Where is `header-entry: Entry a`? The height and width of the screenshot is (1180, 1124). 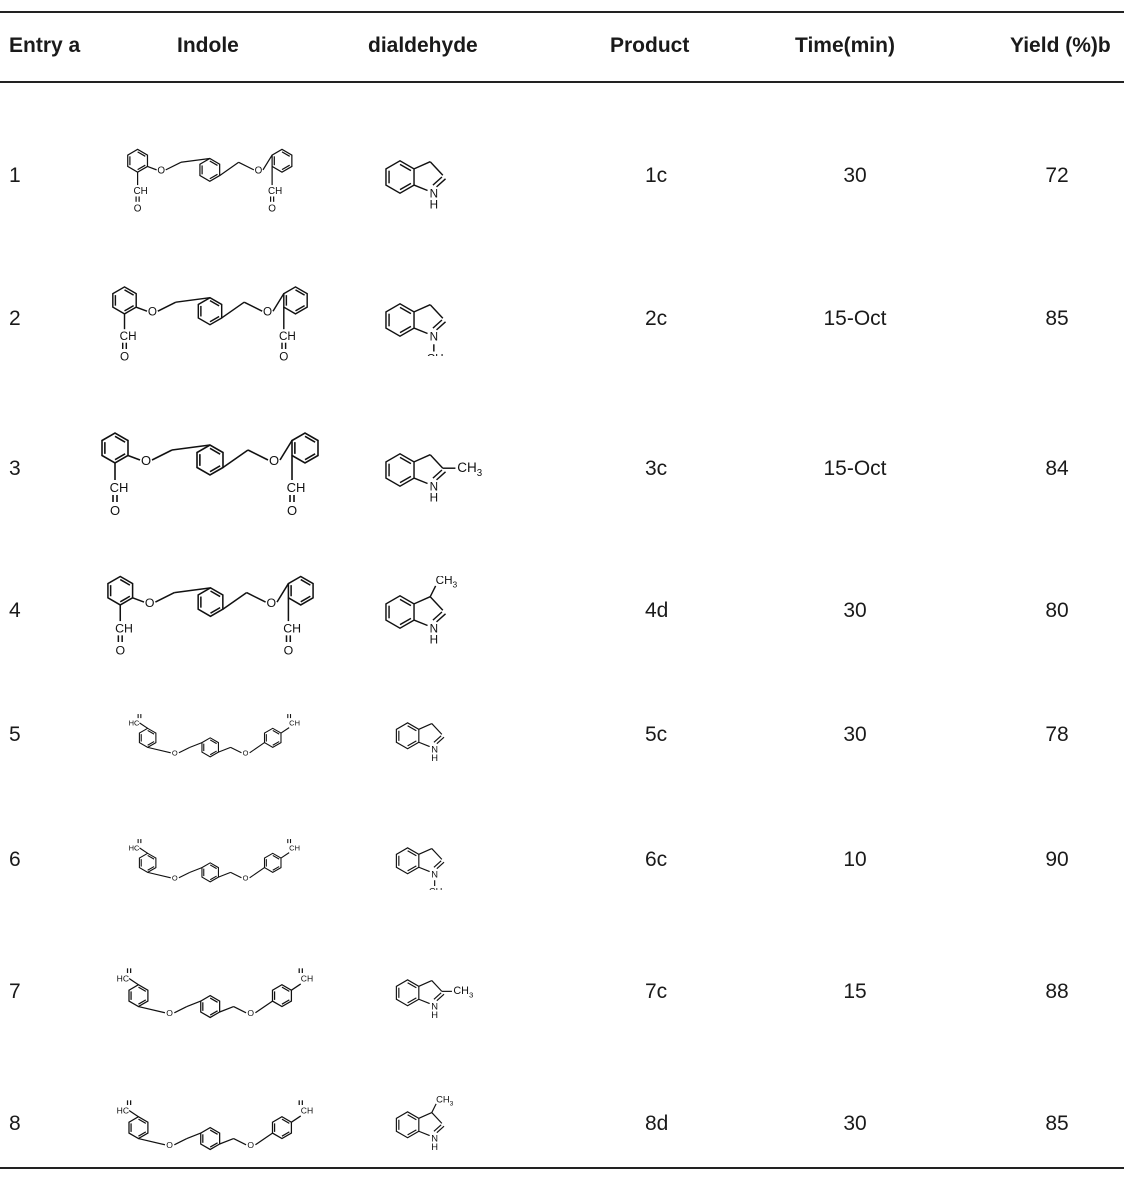 header-entry: Entry a is located at coordinates (45, 45).